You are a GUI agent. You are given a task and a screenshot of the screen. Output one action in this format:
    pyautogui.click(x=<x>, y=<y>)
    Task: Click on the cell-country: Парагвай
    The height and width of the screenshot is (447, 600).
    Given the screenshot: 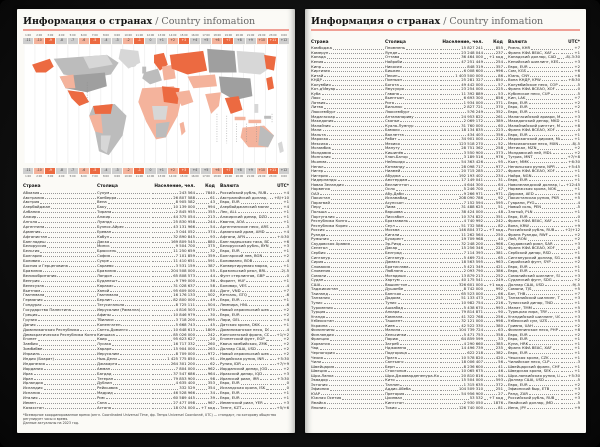 What is the action you would take?
    pyautogui.click(x=320, y=202)
    